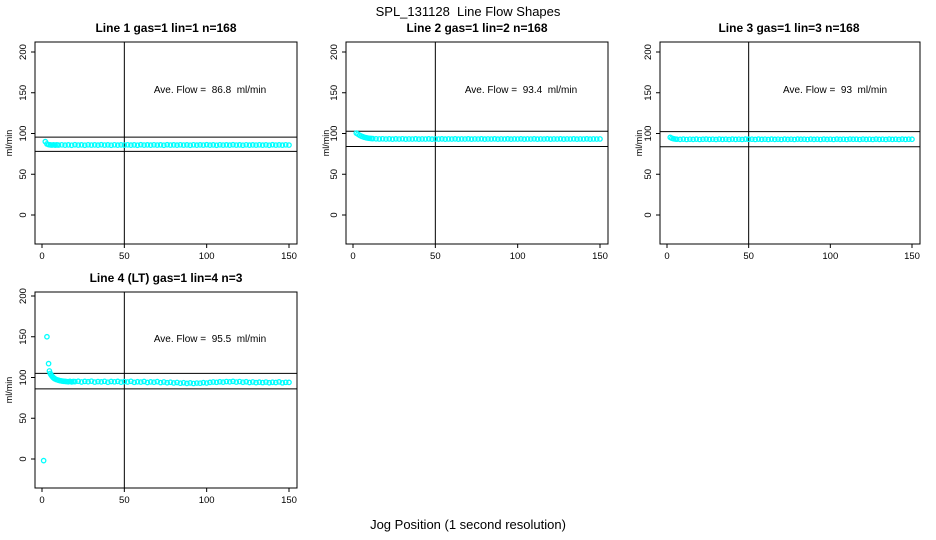 The image size is (936, 540). What do you see at coordinates (477, 143) in the screenshot?
I see `plot-box` at bounding box center [477, 143].